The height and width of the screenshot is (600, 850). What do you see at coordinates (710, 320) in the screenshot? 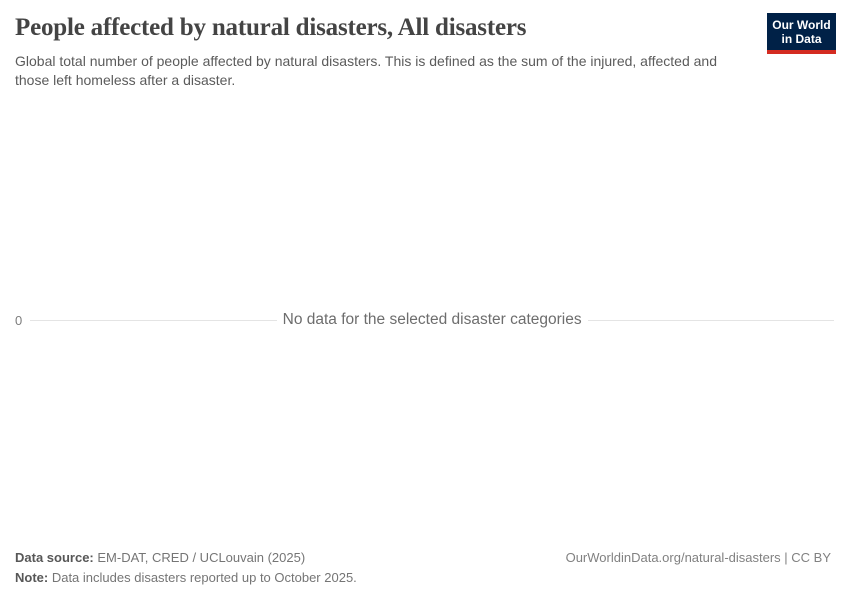
I see `gridline-right-segment` at bounding box center [710, 320].